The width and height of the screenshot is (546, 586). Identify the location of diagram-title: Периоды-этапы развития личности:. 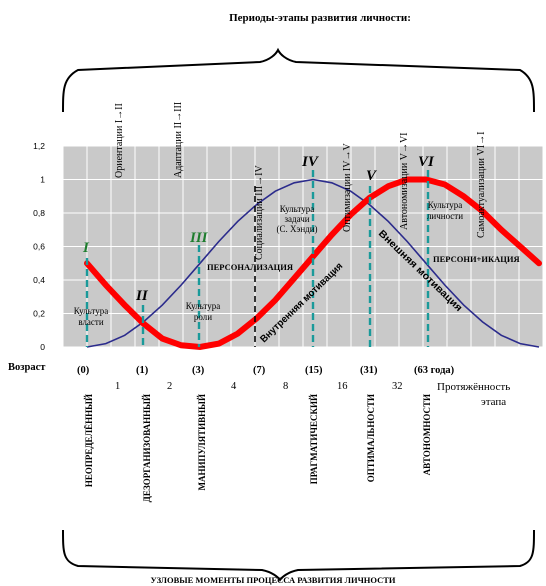
(320, 18).